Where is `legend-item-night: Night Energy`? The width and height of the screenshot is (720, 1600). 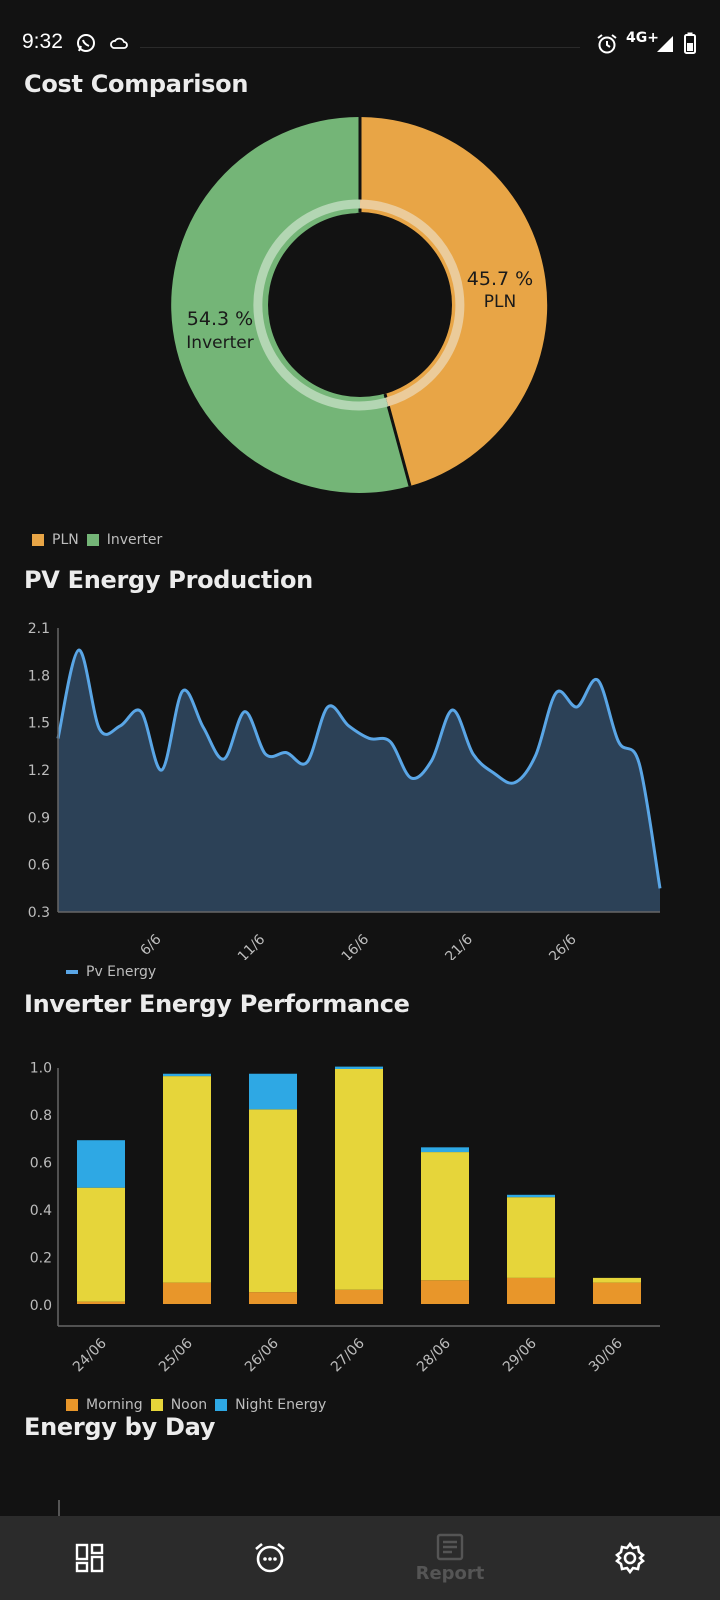
legend-item-night: Night Energy is located at coordinates (270, 1405).